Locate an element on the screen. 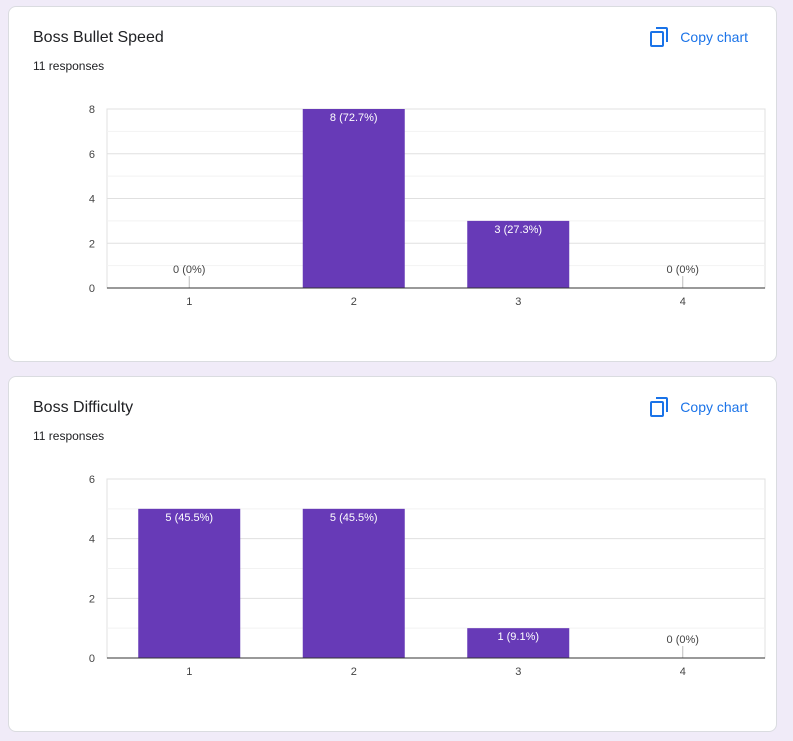 This screenshot has width=793, height=741. card-title: Boss Bullet Speed is located at coordinates (98, 37).